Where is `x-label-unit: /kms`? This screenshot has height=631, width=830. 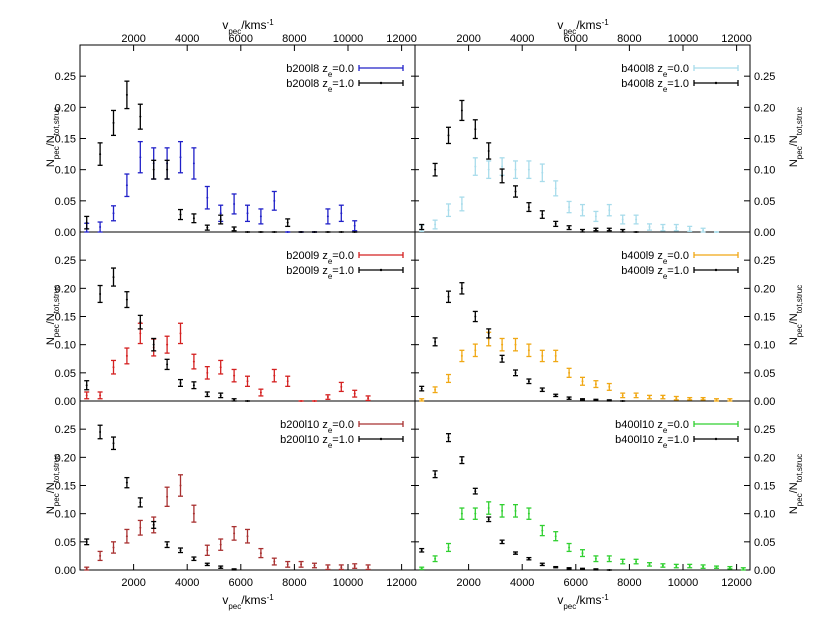 x-label-unit: /kms is located at coordinates (588, 25).